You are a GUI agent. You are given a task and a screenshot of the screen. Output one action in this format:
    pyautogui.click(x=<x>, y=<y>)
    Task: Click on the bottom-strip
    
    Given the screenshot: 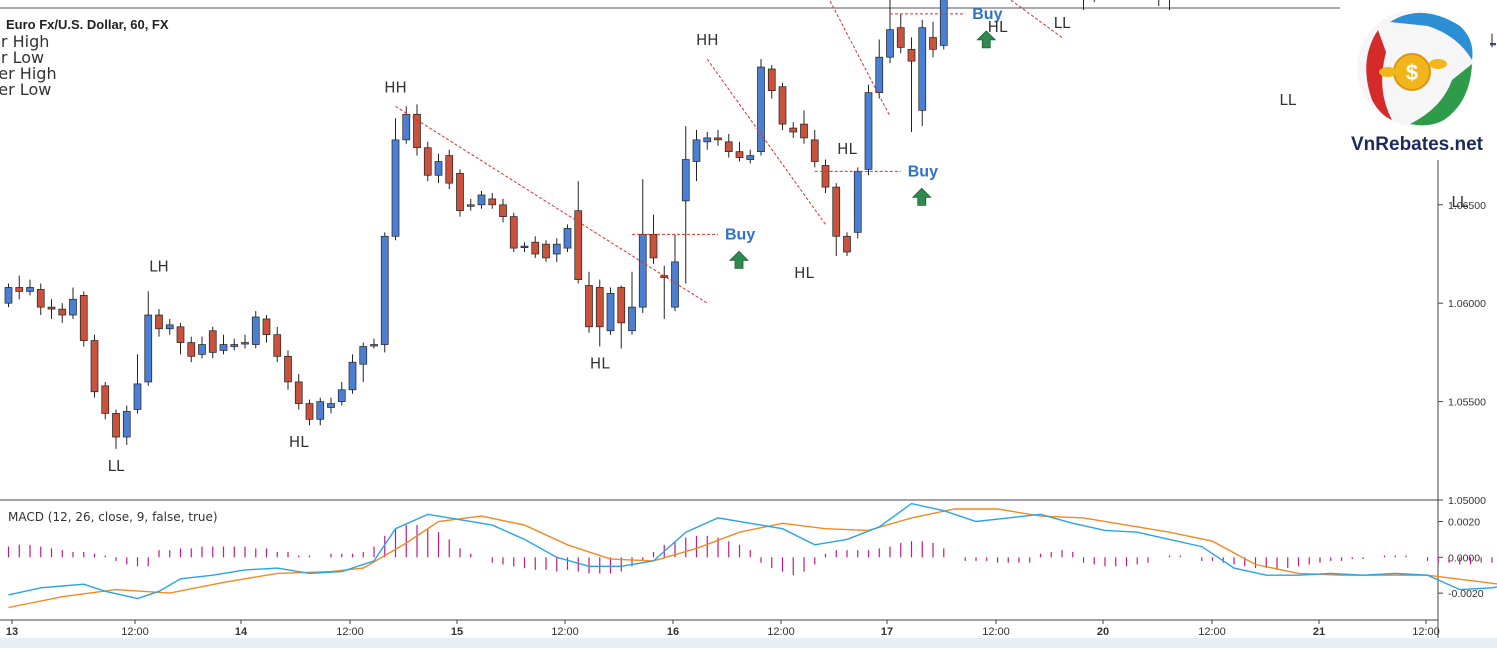 What is the action you would take?
    pyautogui.click(x=748, y=643)
    